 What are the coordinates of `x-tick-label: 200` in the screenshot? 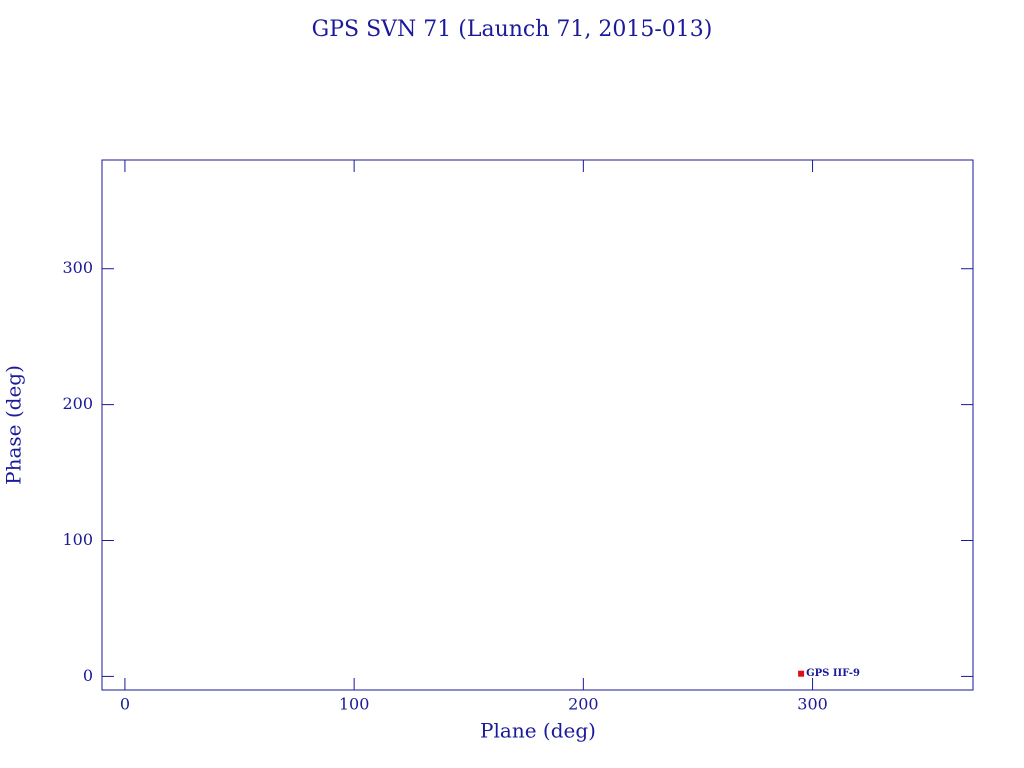 It's located at (583, 704).